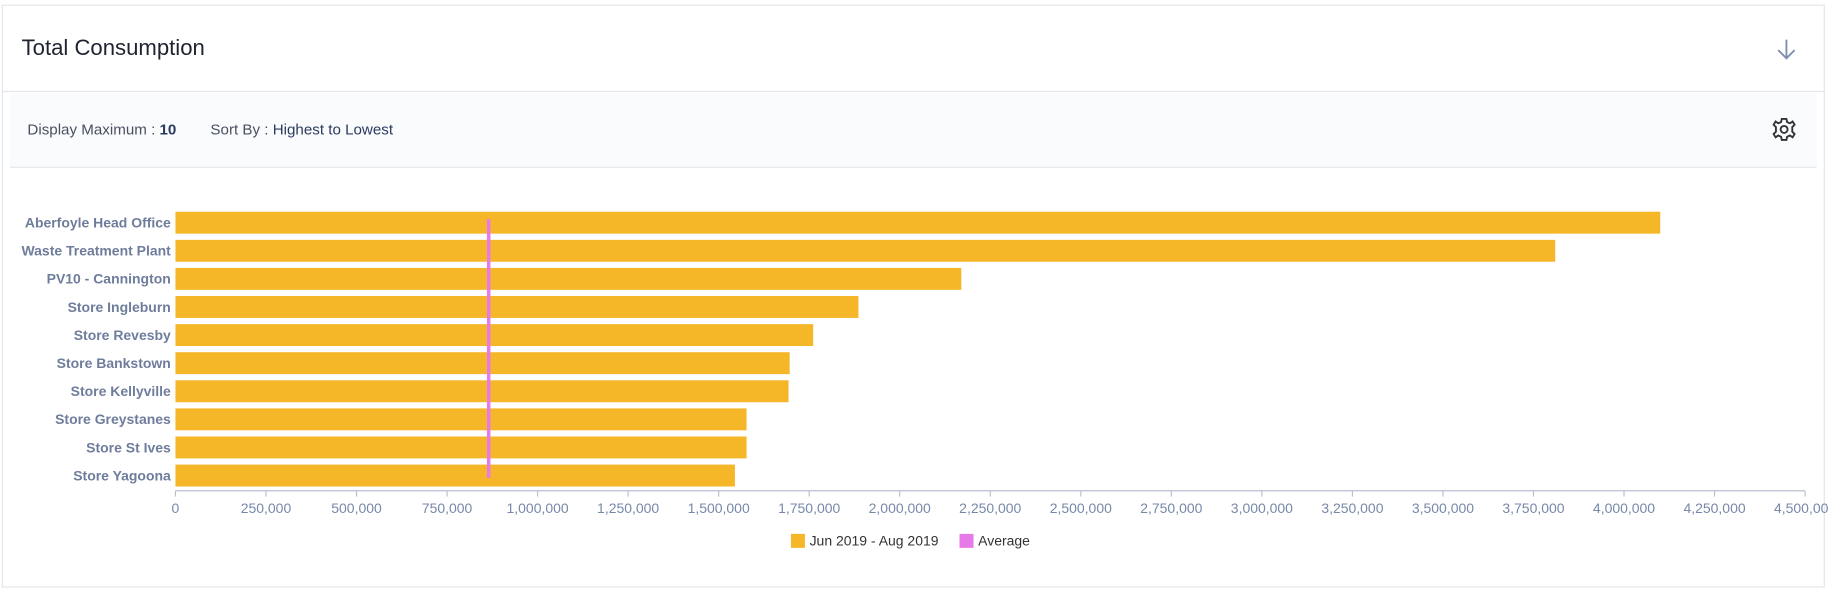  I want to click on x-tick-label: 4,500,000, so click(1801, 508).